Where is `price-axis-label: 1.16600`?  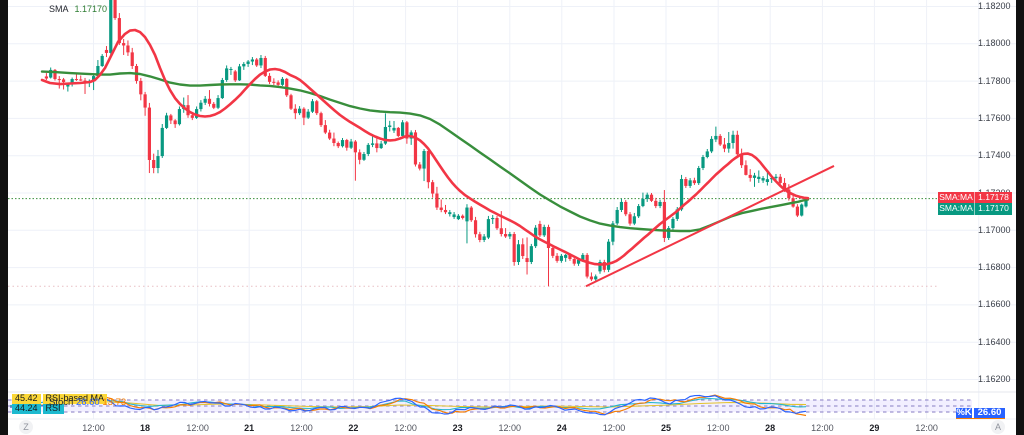
price-axis-label: 1.16600 is located at coordinates (994, 304).